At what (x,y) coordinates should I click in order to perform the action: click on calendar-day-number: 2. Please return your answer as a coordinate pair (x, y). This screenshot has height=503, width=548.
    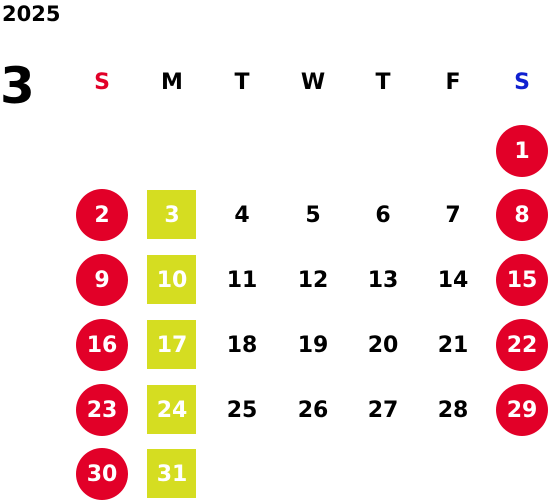
    Looking at the image, I should click on (102, 215).